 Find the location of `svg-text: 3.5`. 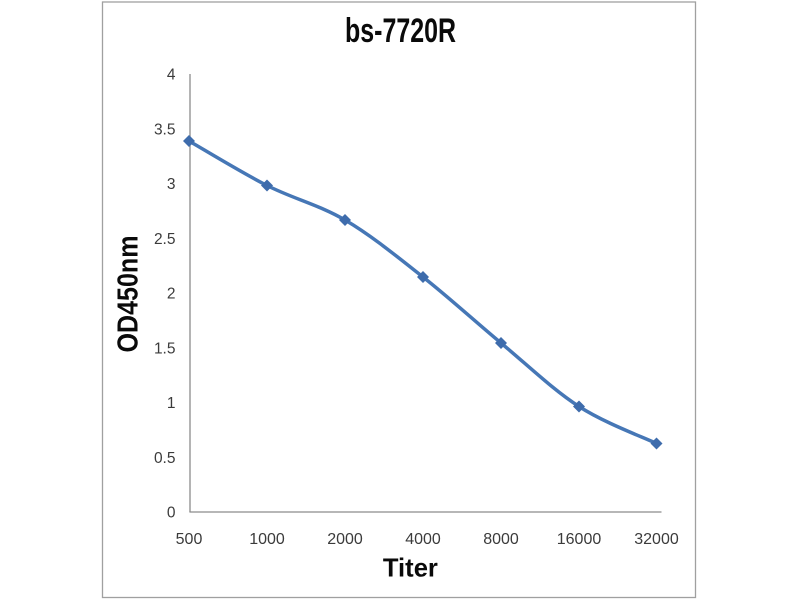

svg-text: 3.5 is located at coordinates (165, 129).